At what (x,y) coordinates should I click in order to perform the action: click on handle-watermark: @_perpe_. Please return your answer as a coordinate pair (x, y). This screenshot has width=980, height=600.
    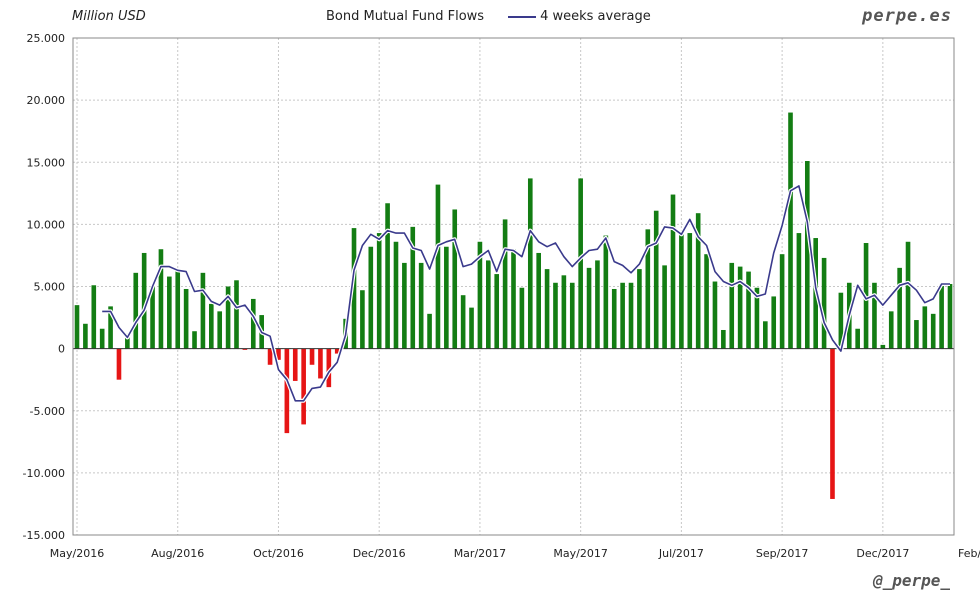
    Looking at the image, I should click on (911, 580).